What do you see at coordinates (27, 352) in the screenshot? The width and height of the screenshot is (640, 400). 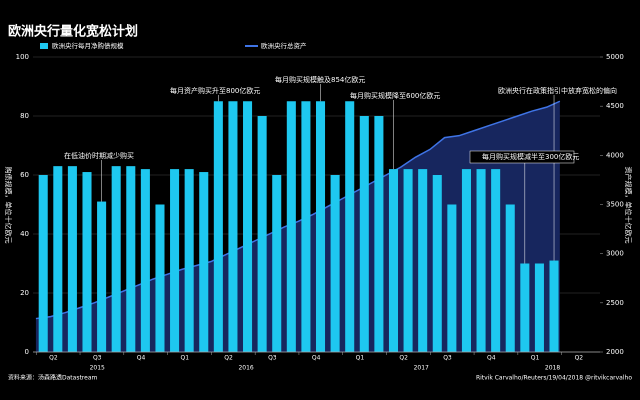 I see `y-tick-label: 0` at bounding box center [27, 352].